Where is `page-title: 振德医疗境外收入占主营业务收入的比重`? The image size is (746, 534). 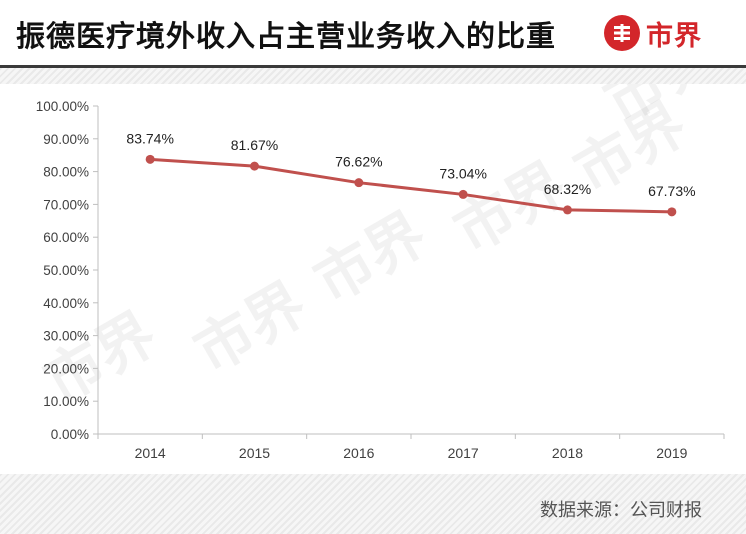
page-title: 振德医疗境外收入占主营业务收入的比重 is located at coordinates (286, 36).